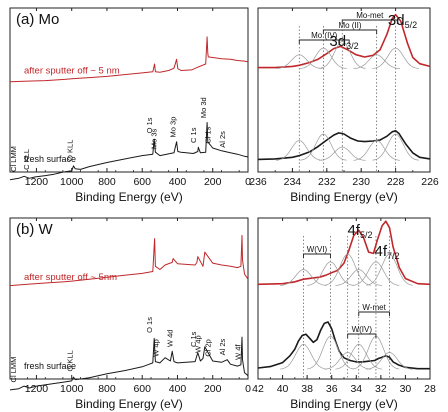  Describe the element at coordinates (349, 25) in the screenshot. I see `bracket-label: Mo (II)` at that location.